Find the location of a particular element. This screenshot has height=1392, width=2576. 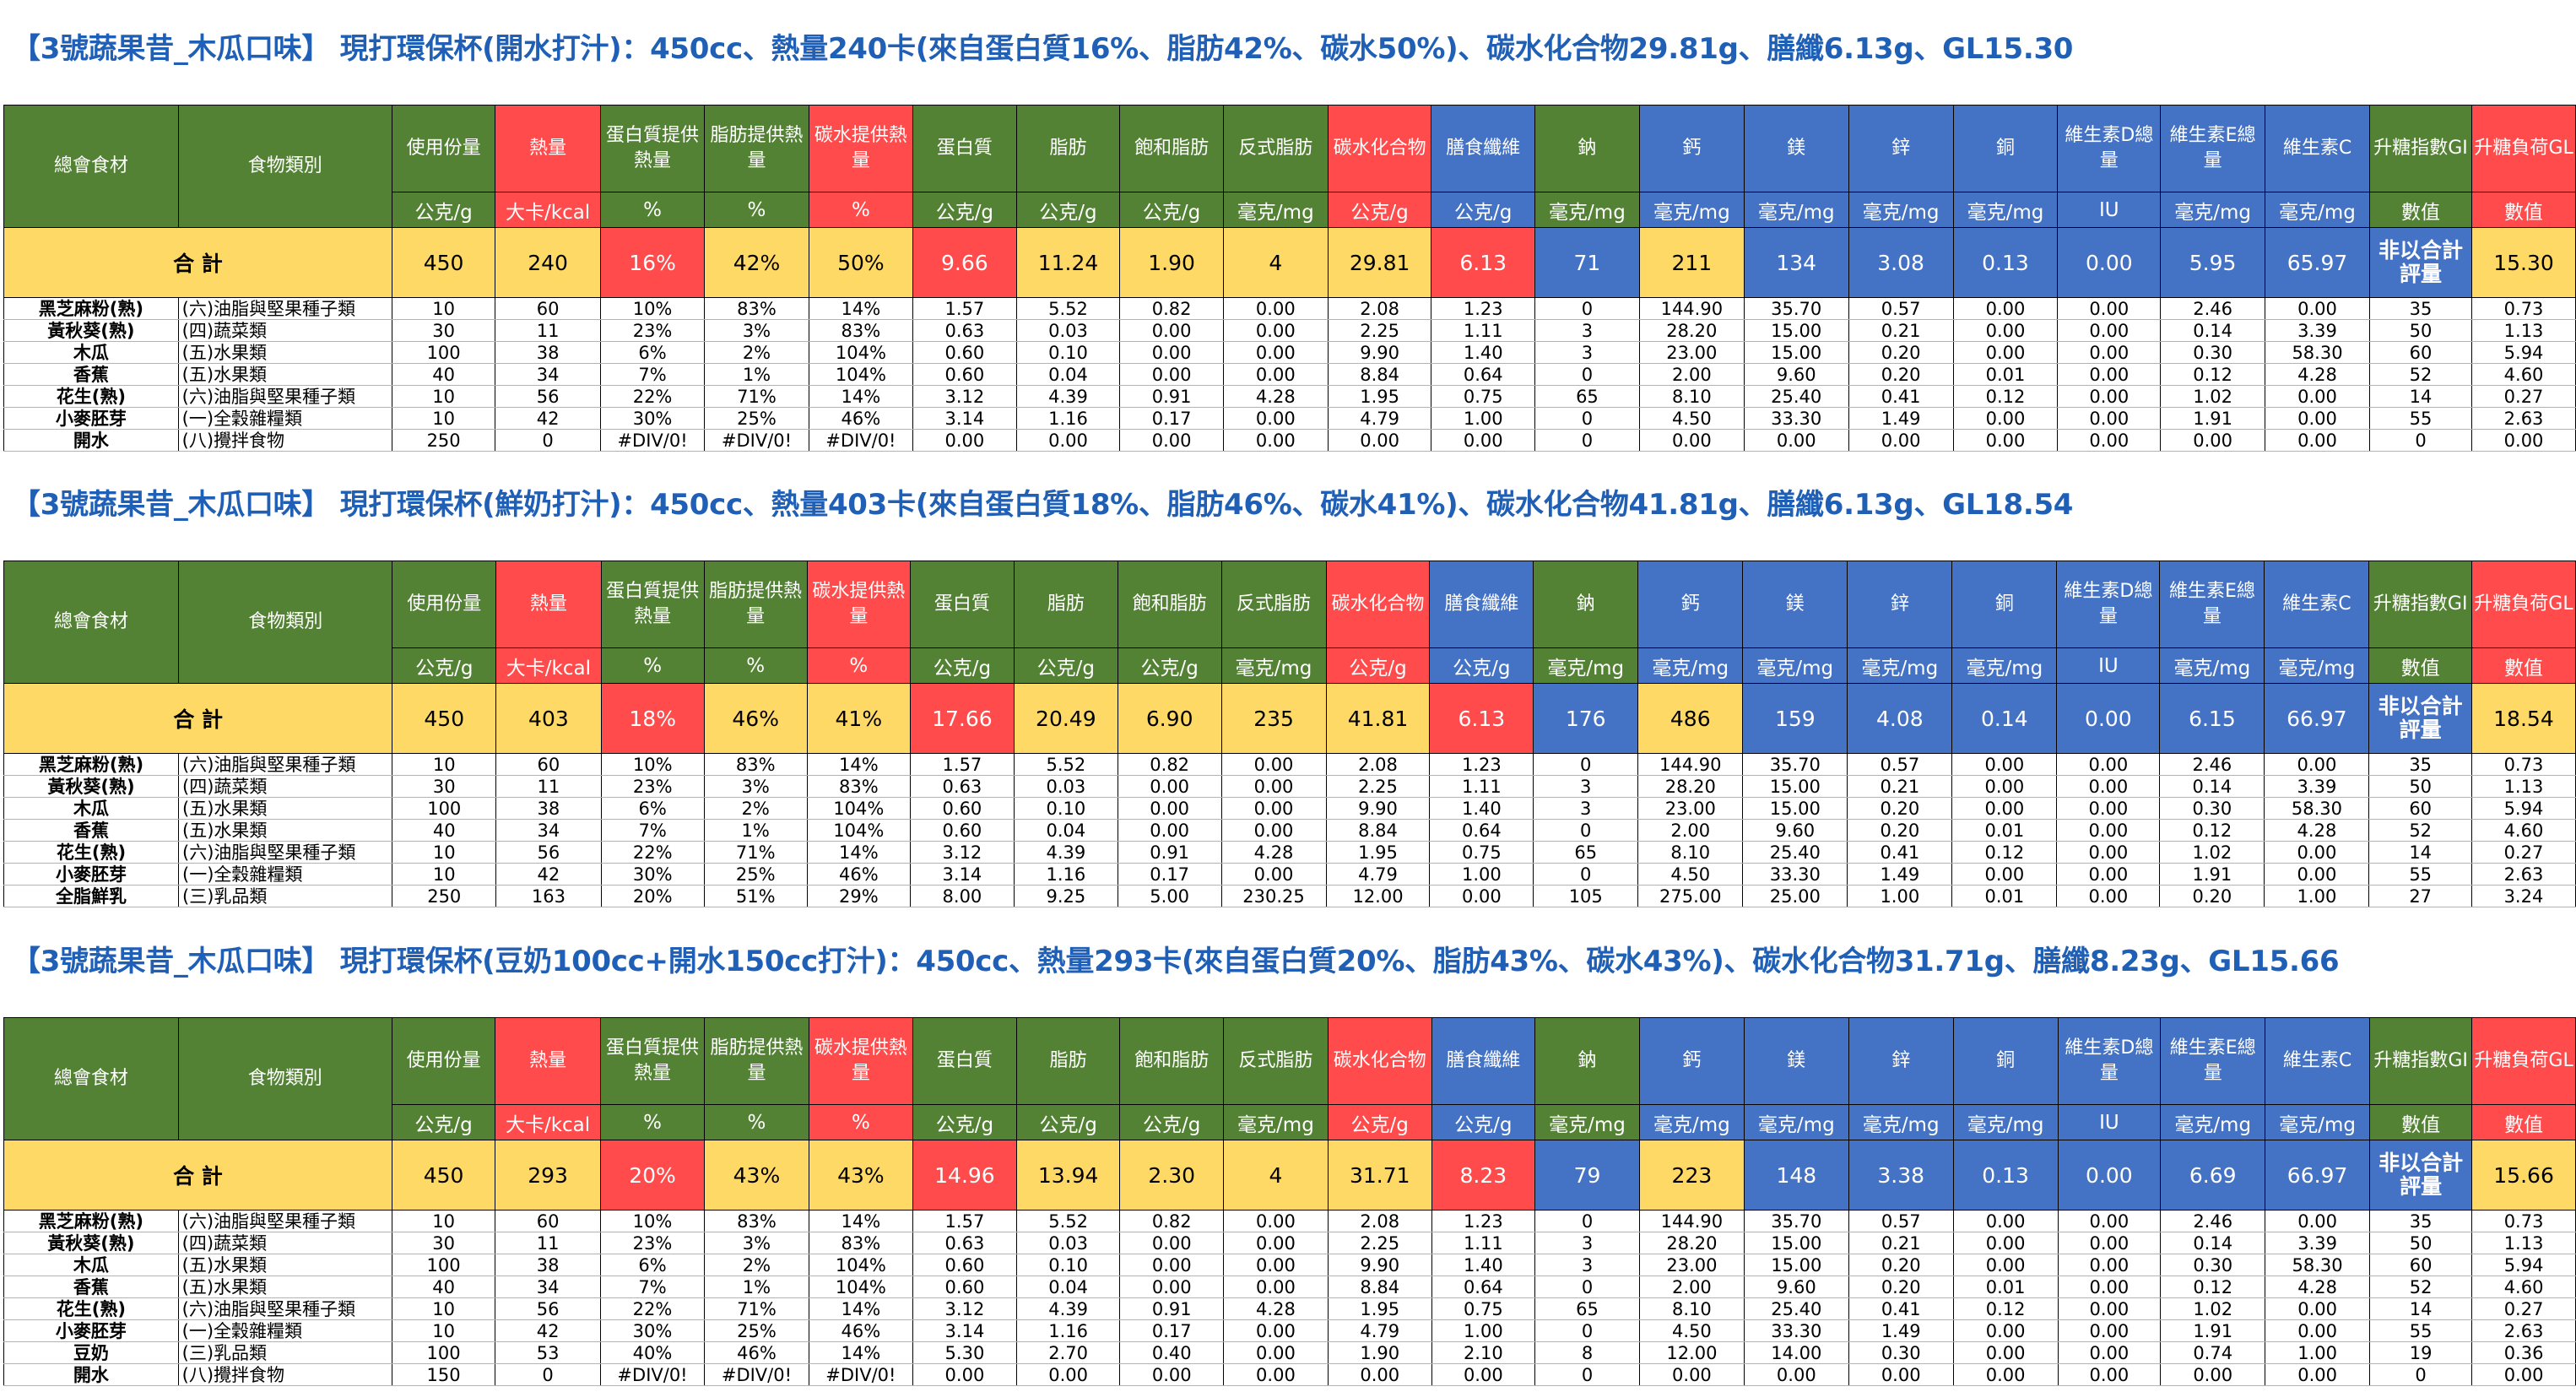

value-cell: 23% is located at coordinates (652, 1243).